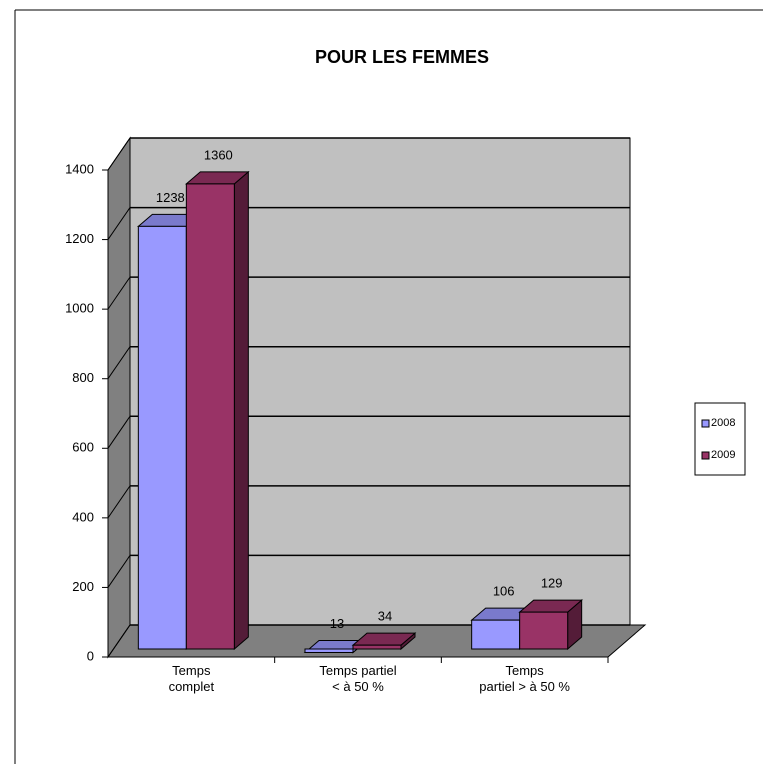 The width and height of the screenshot is (763, 764). I want to click on legend-box, so click(720, 439).